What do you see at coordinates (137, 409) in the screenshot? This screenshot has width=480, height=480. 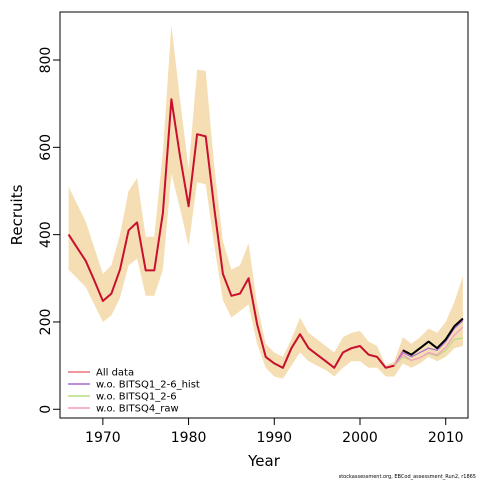 I see `legend-label-3: w.o. BITSQ4_raw` at bounding box center [137, 409].